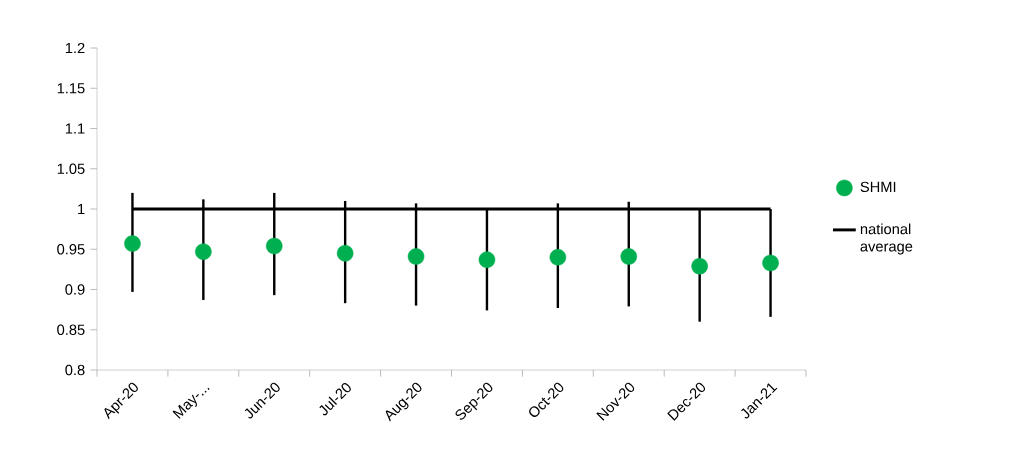 This screenshot has height=472, width=1026. What do you see at coordinates (75, 370) in the screenshot?
I see `y-tick-label: 0.8` at bounding box center [75, 370].